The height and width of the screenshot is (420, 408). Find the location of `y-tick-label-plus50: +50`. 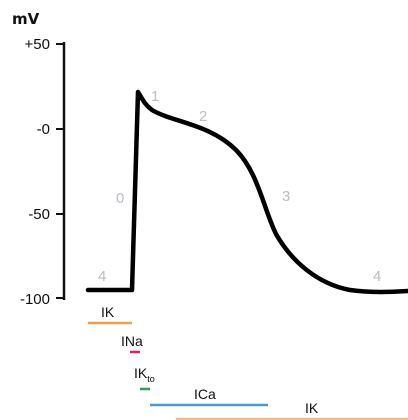

y-tick-label-plus50: +50 is located at coordinates (37, 44).